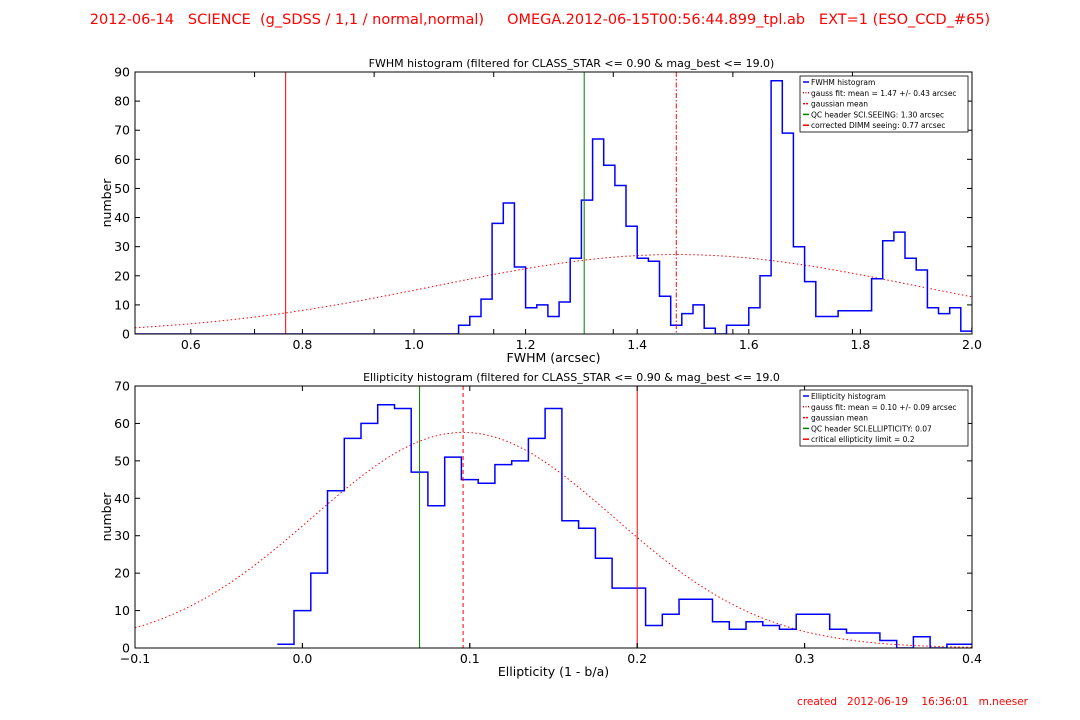 Image resolution: width=1080 pixels, height=720 pixels. I want to click on legend-entry-label: gauss fit: mean = 0.10 +/- 0.09 arcsec, so click(884, 407).